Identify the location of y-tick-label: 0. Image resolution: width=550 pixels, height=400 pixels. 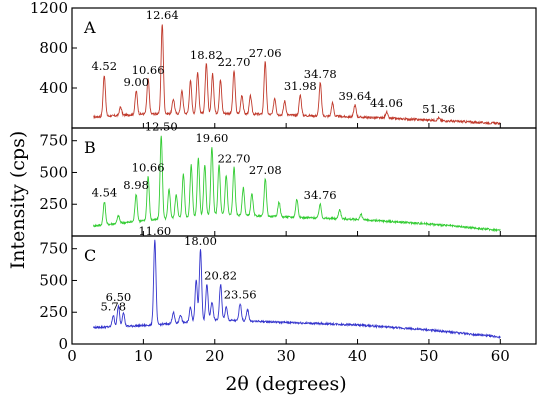
(63, 344).